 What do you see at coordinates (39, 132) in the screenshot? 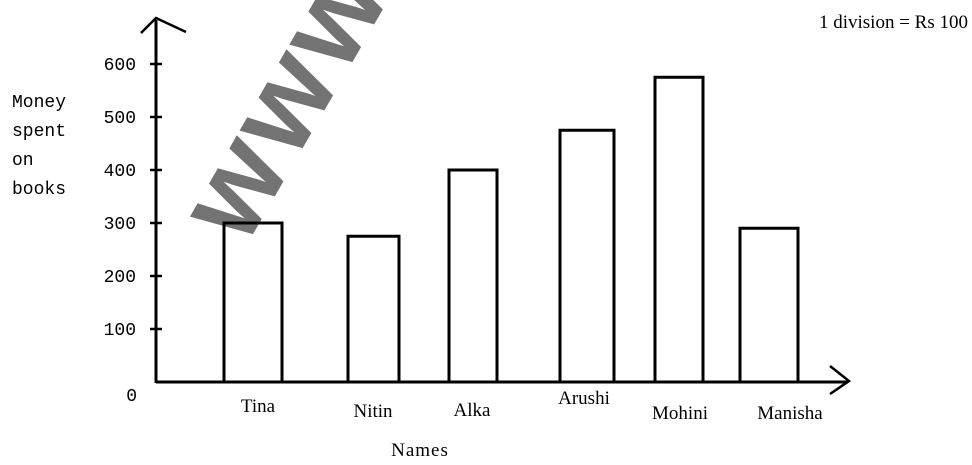
I see `y-axis-label-line-2: spent` at bounding box center [39, 132].